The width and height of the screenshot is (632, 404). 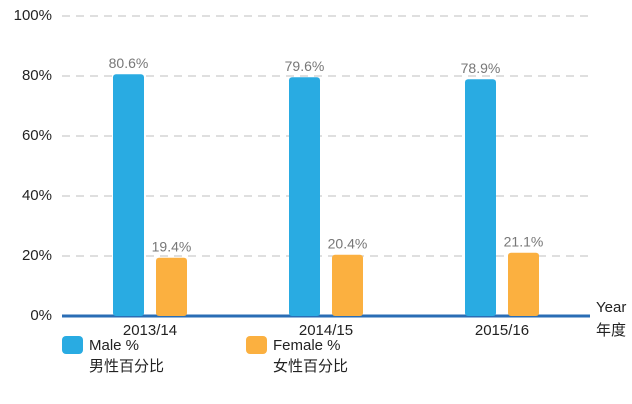 I want to click on y-tick-label: 40%, so click(x=37, y=195).